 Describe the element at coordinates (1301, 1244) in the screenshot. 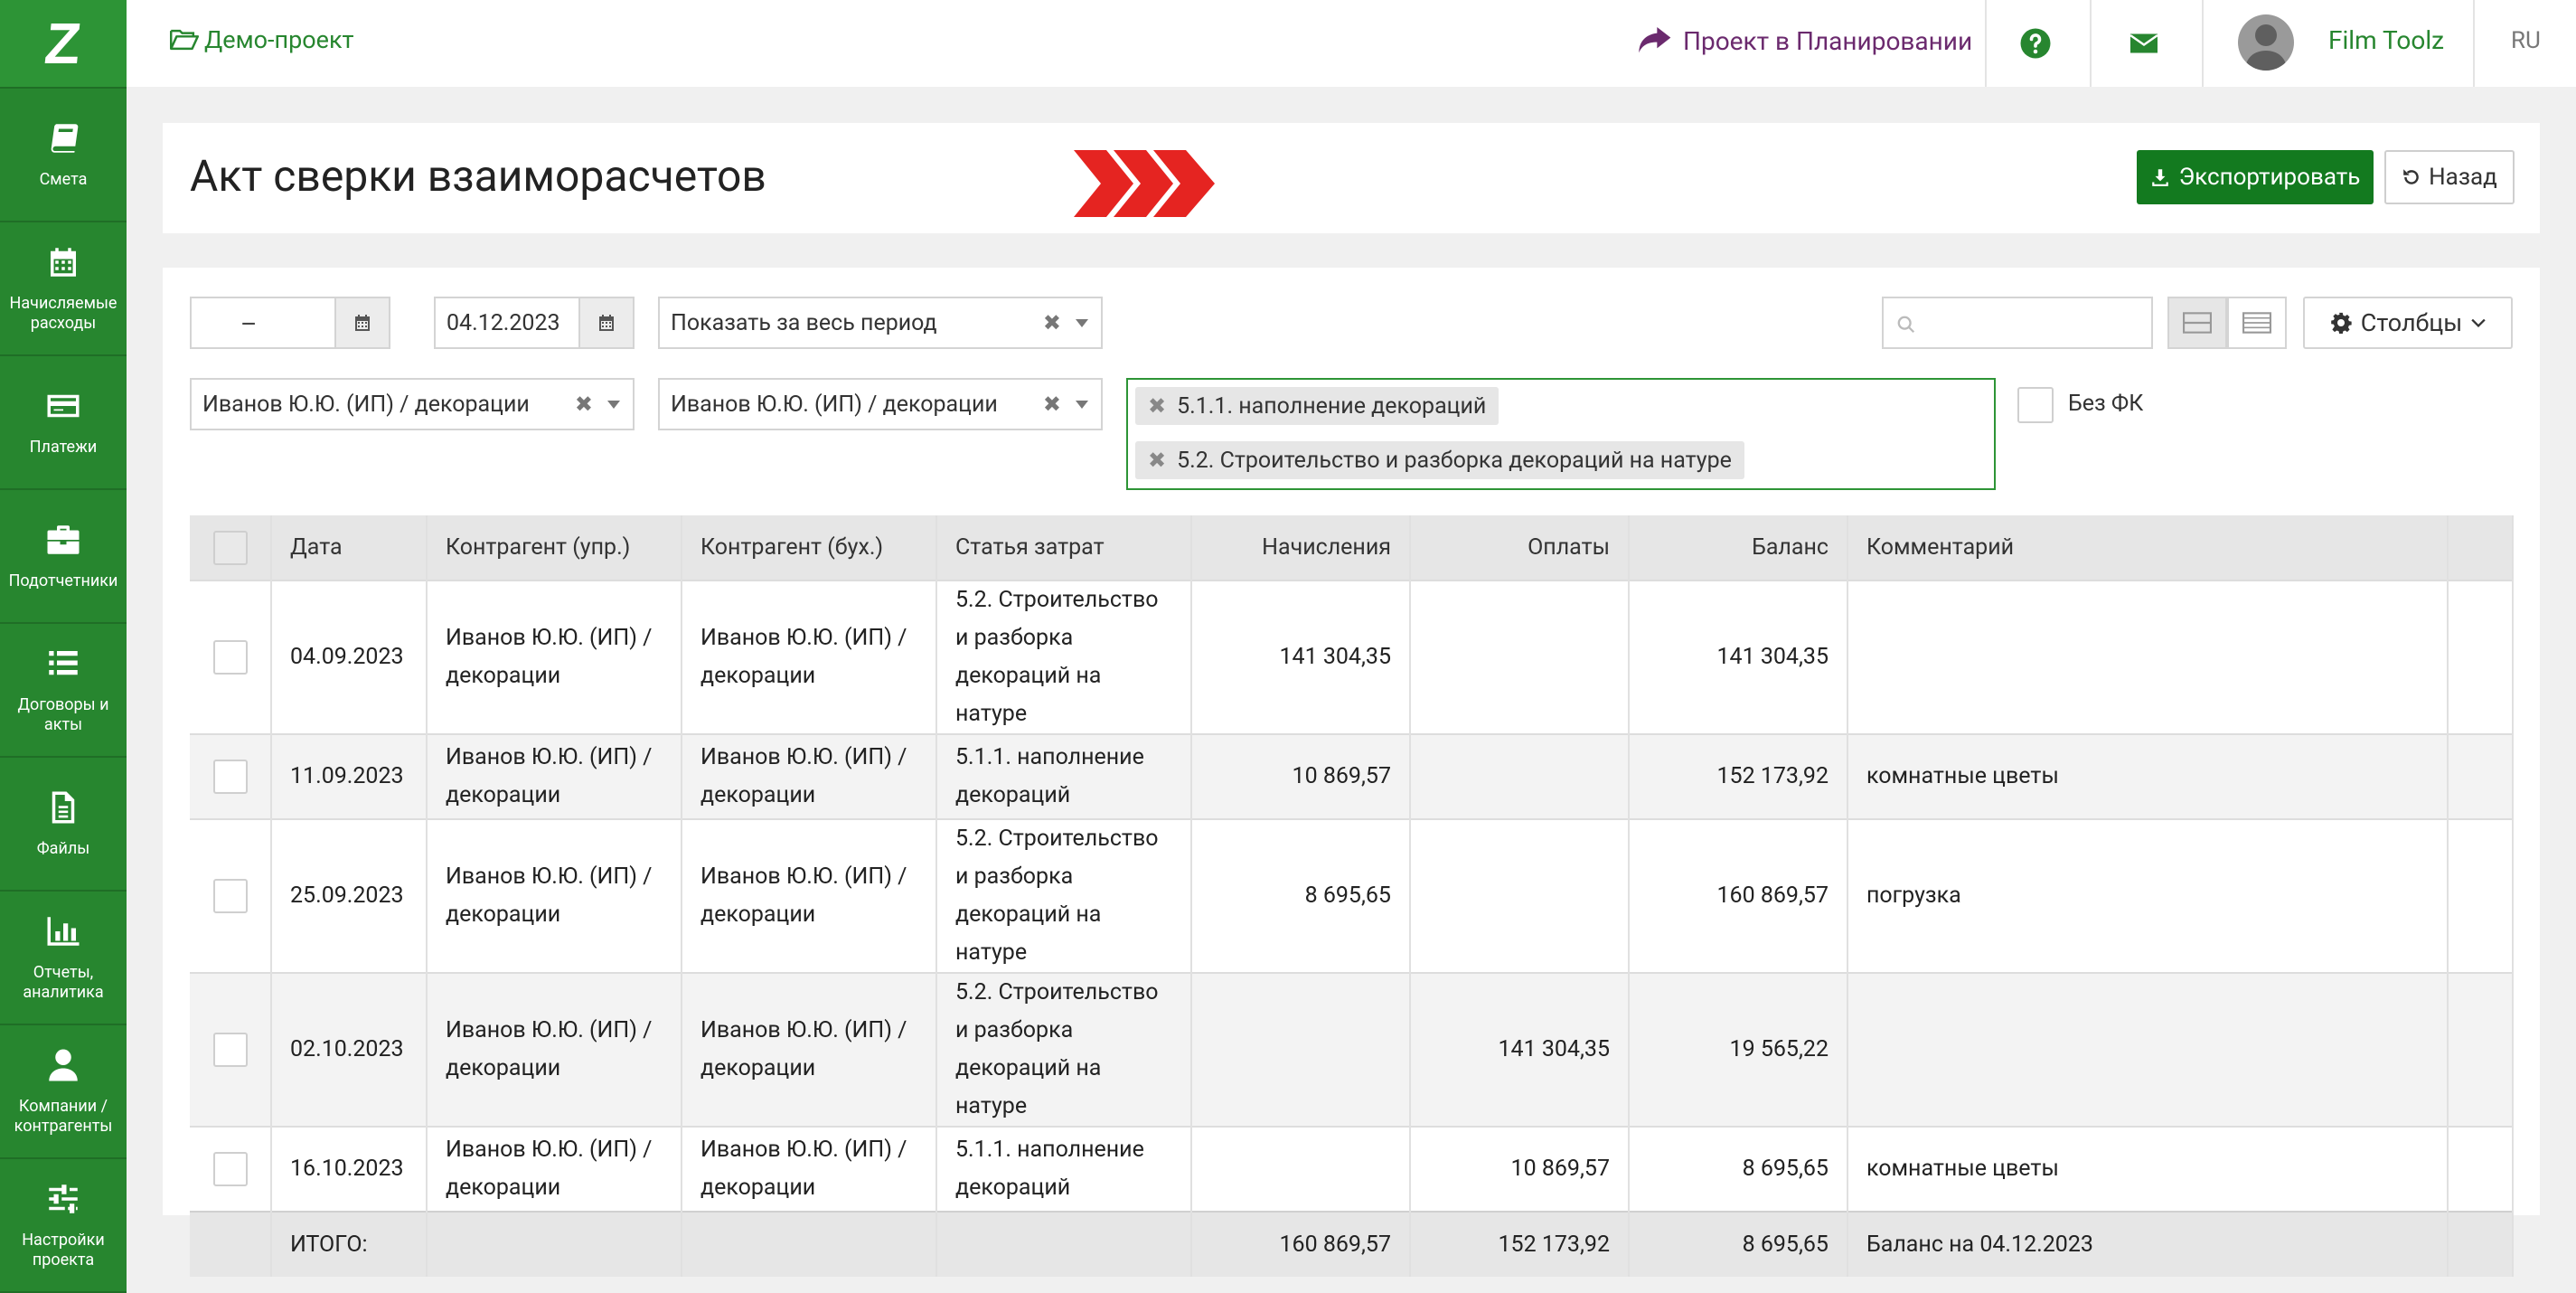

I see `total-accrual: 160 869,57` at that location.